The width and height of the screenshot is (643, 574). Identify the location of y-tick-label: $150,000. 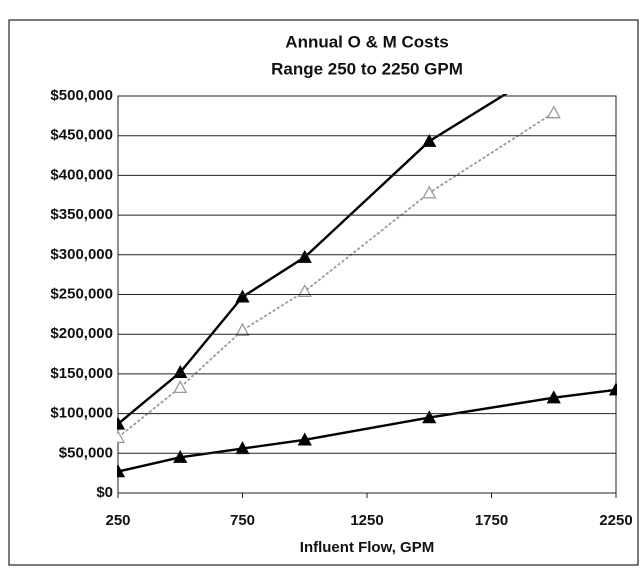
(81, 373).